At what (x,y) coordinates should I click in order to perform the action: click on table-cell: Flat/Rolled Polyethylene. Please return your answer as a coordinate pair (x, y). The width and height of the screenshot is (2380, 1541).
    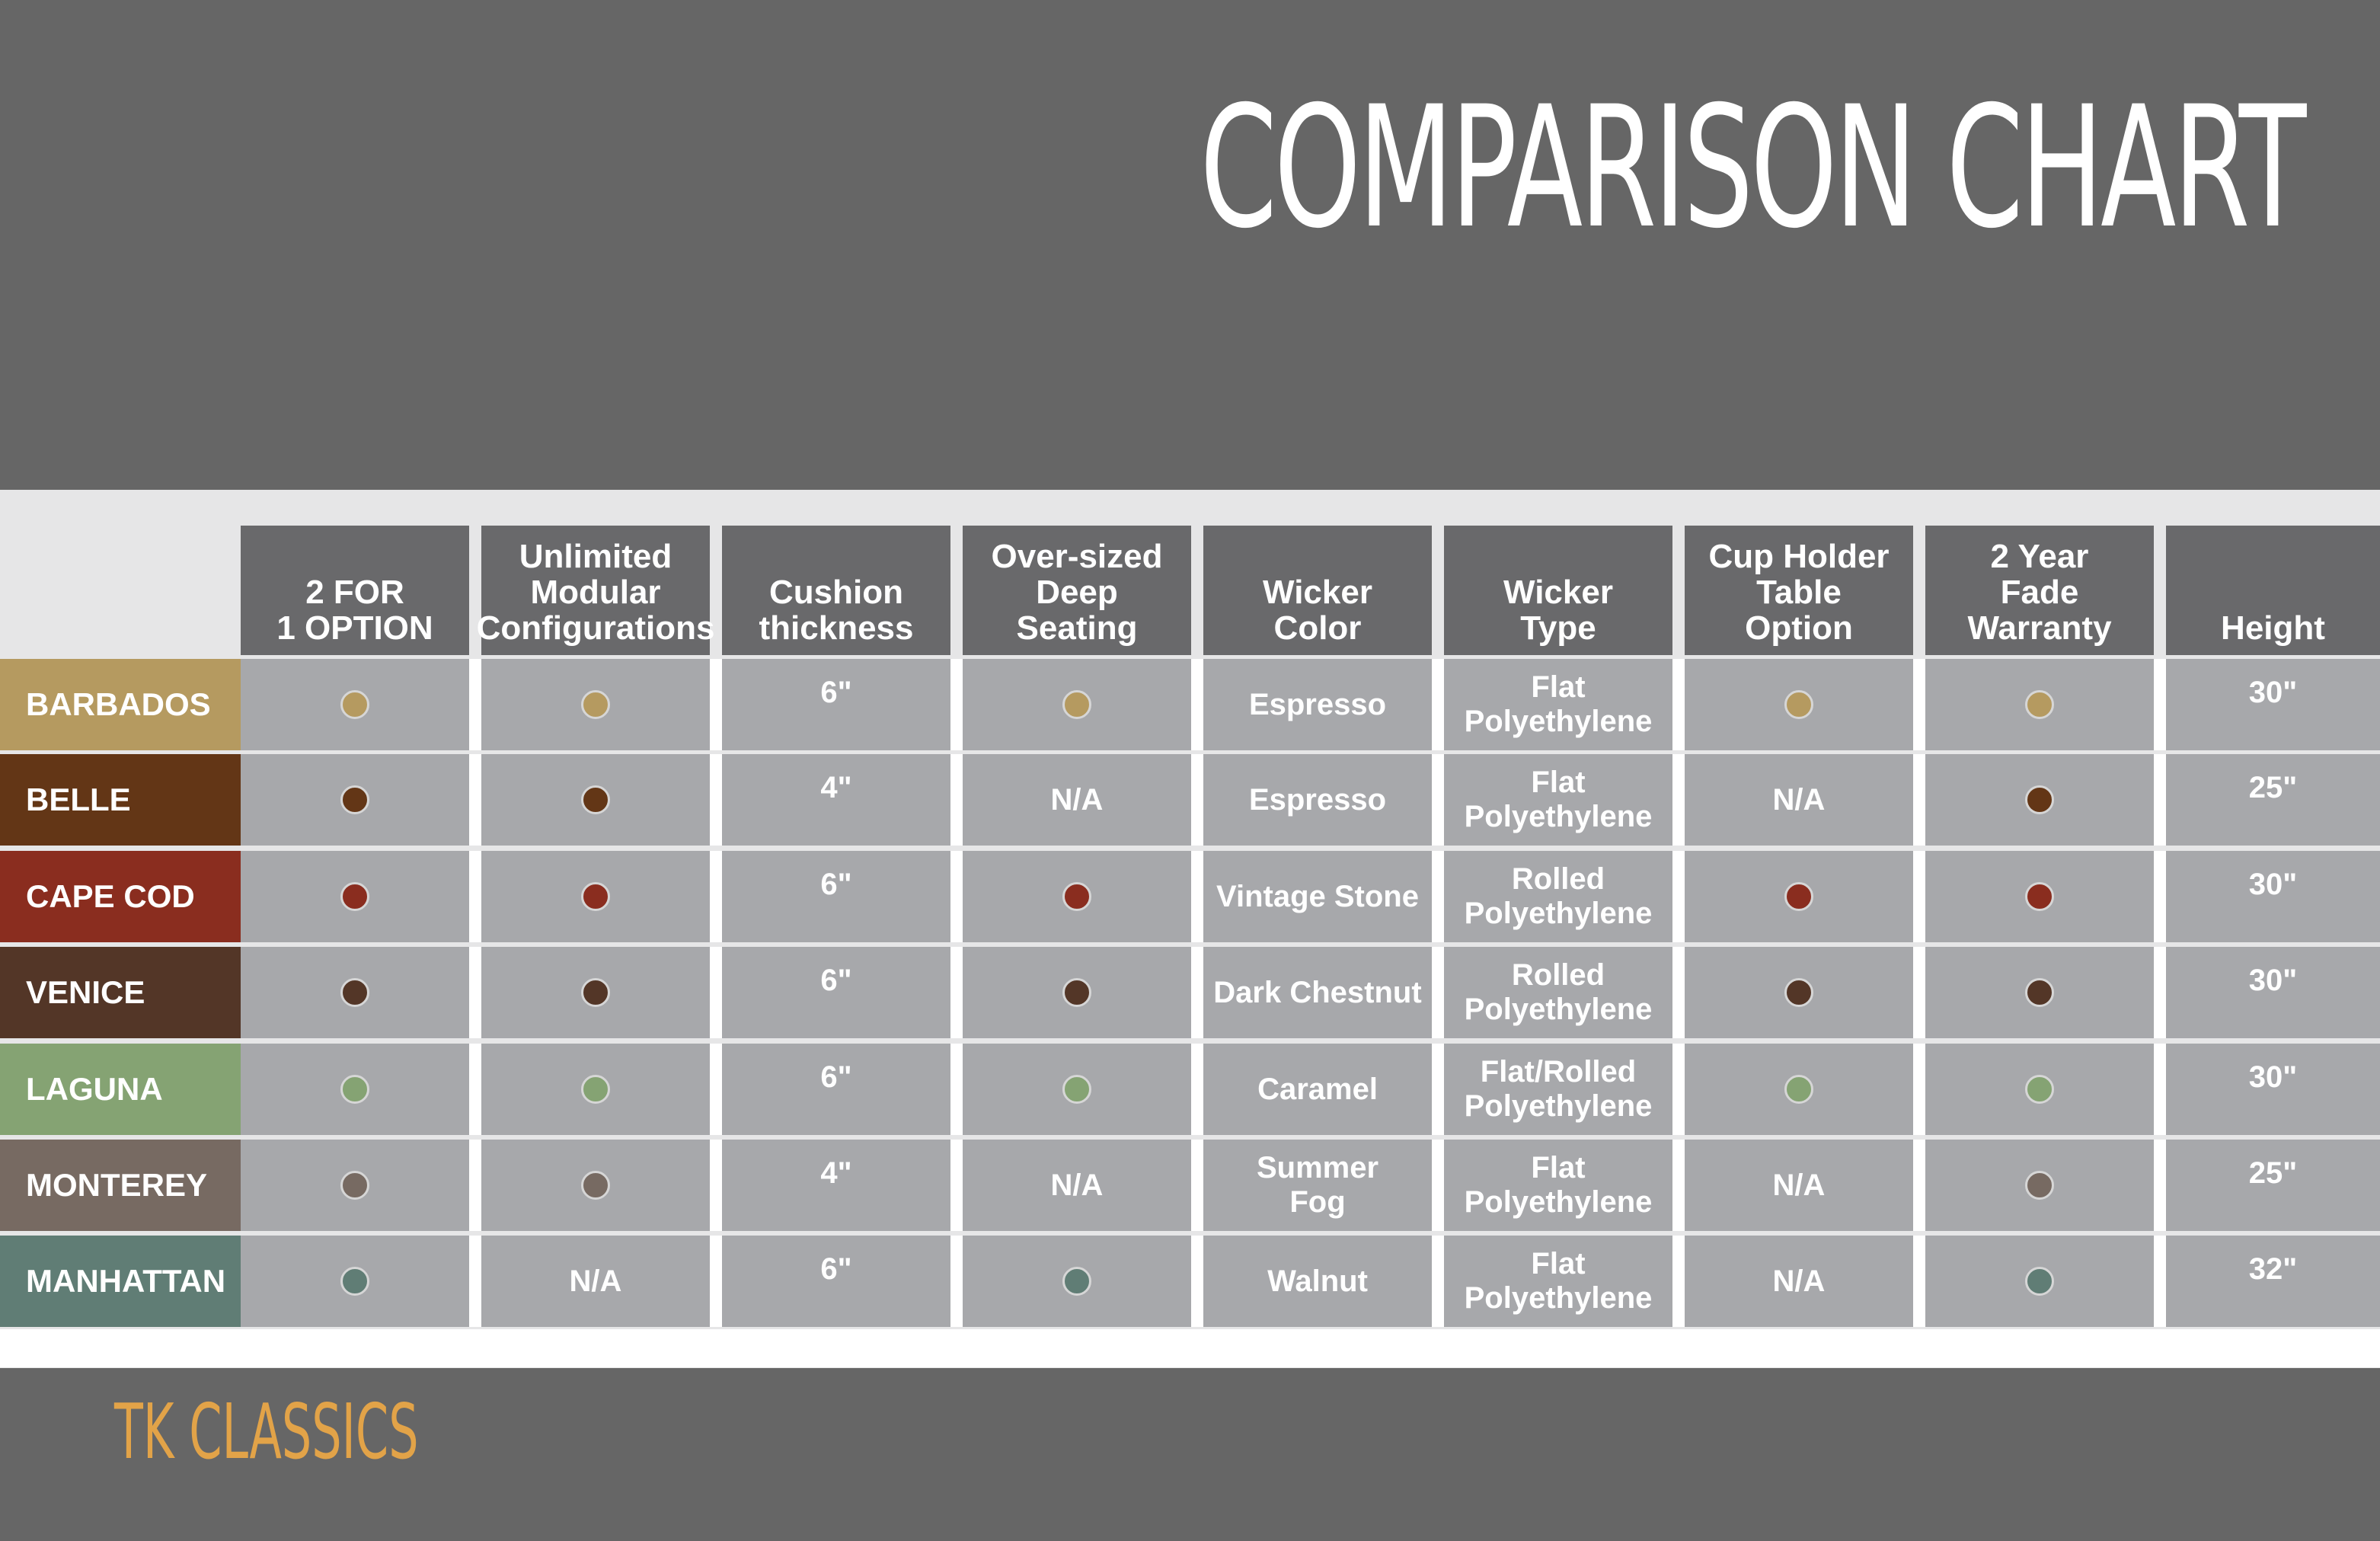
    Looking at the image, I should click on (1558, 1089).